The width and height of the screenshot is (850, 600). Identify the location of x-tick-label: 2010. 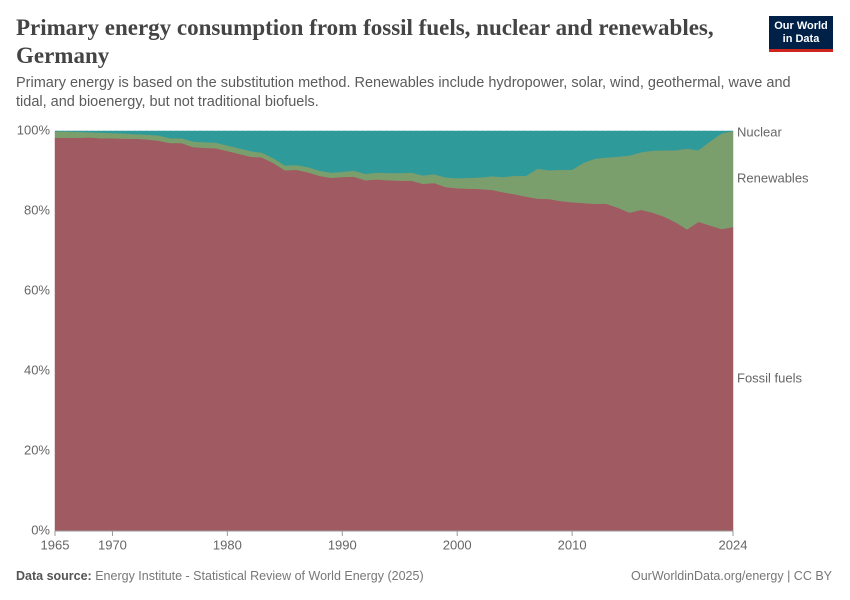
(572, 544).